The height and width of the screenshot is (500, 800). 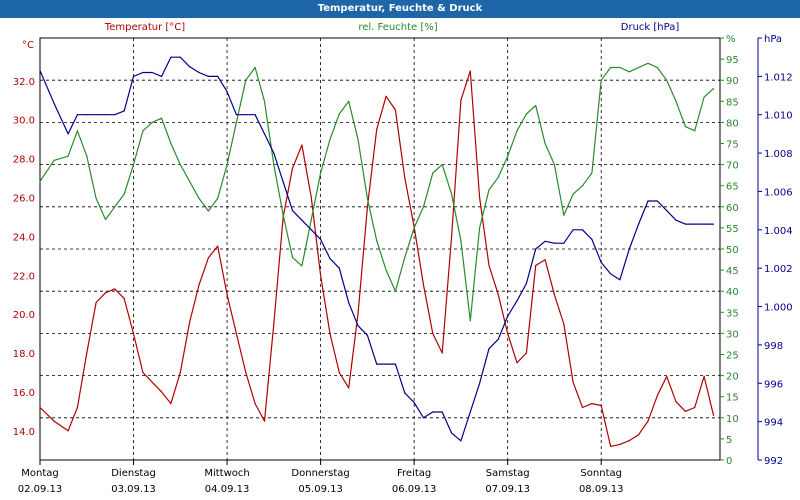 What do you see at coordinates (227, 489) in the screenshot?
I see `x-tick-label-date: 04.09.13` at bounding box center [227, 489].